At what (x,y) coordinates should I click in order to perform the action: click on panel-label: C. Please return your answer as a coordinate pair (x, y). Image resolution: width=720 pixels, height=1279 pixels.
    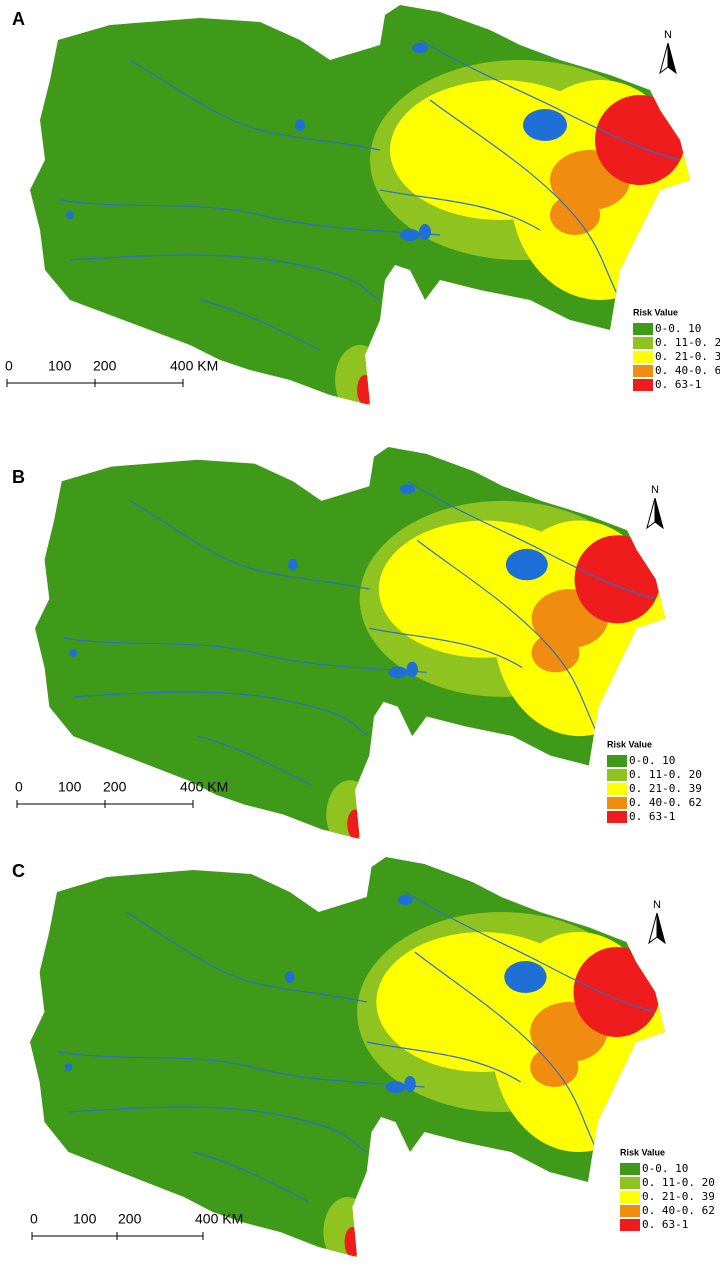
    Looking at the image, I should click on (18, 871).